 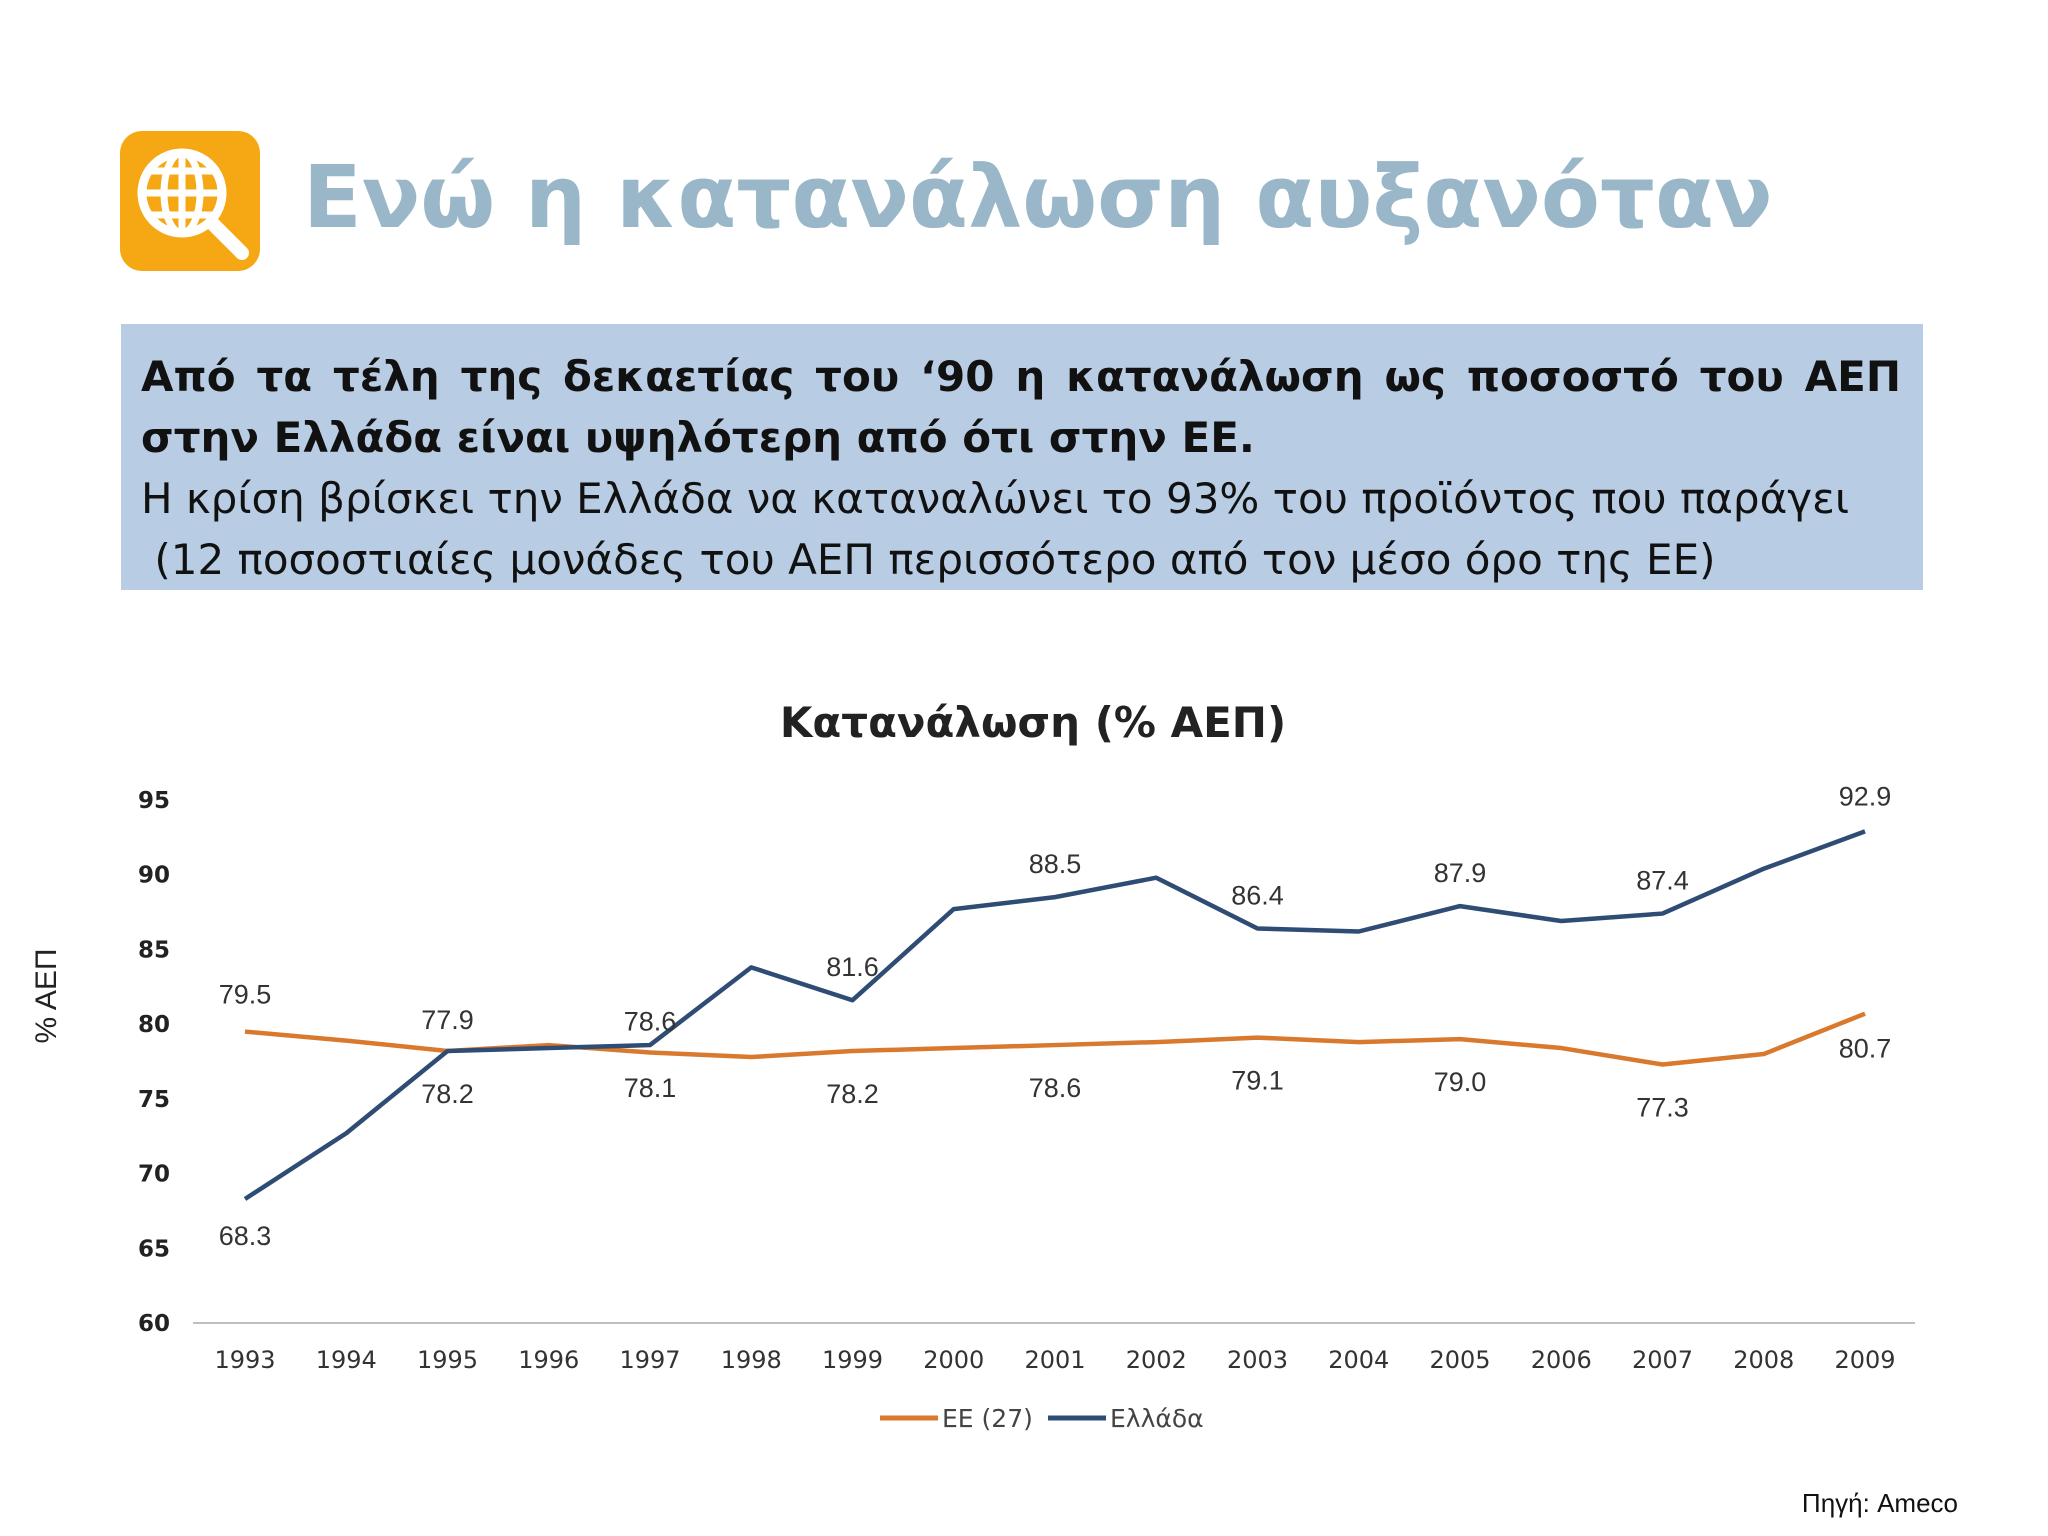 What do you see at coordinates (1042, 1418) in the screenshot?
I see `chart-legend: ΕΕ (27) Ελλάδα` at bounding box center [1042, 1418].